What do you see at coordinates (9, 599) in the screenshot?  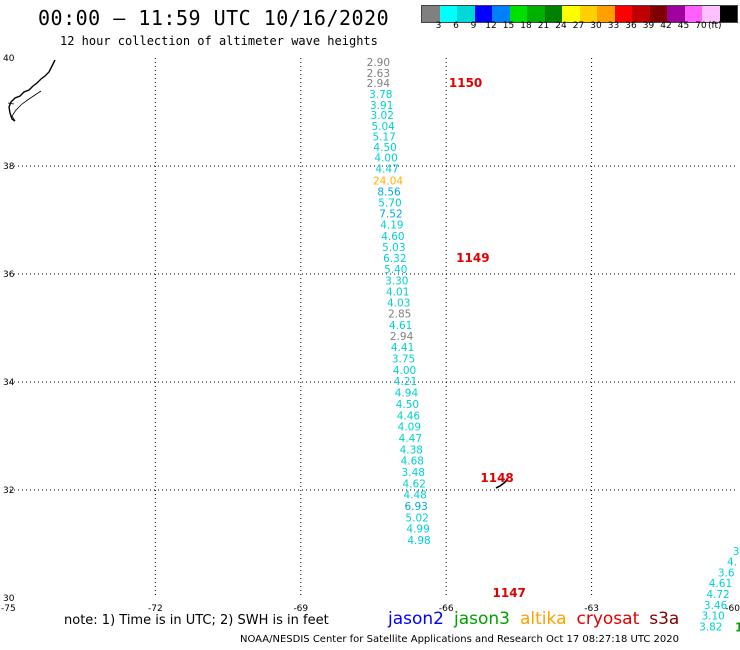 I see `latitude-tick-label: 30` at bounding box center [9, 599].